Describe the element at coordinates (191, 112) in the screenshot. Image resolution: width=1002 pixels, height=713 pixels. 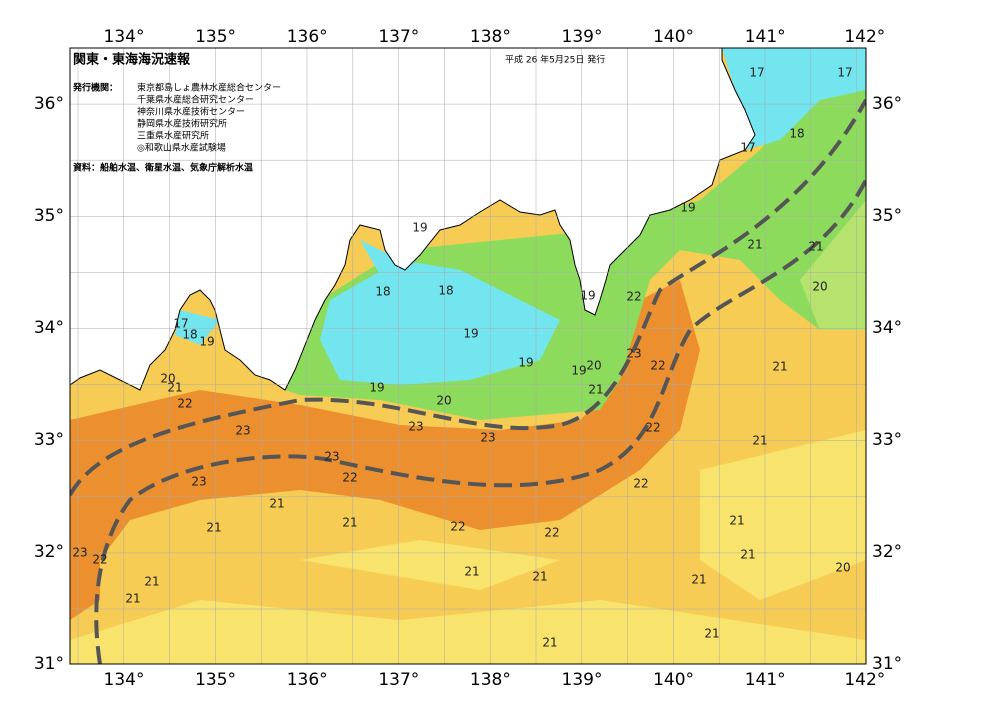
I see `issuer-name: 神奈川県水産技術センター` at that location.